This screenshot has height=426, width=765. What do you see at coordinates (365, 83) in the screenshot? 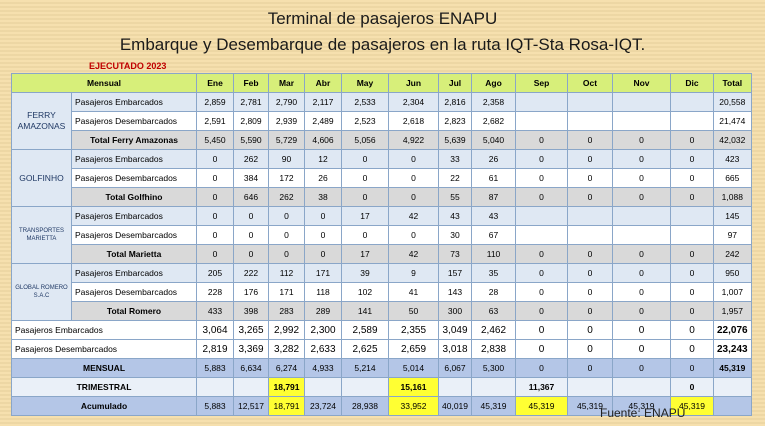
I see `column-header: May` at bounding box center [365, 83].